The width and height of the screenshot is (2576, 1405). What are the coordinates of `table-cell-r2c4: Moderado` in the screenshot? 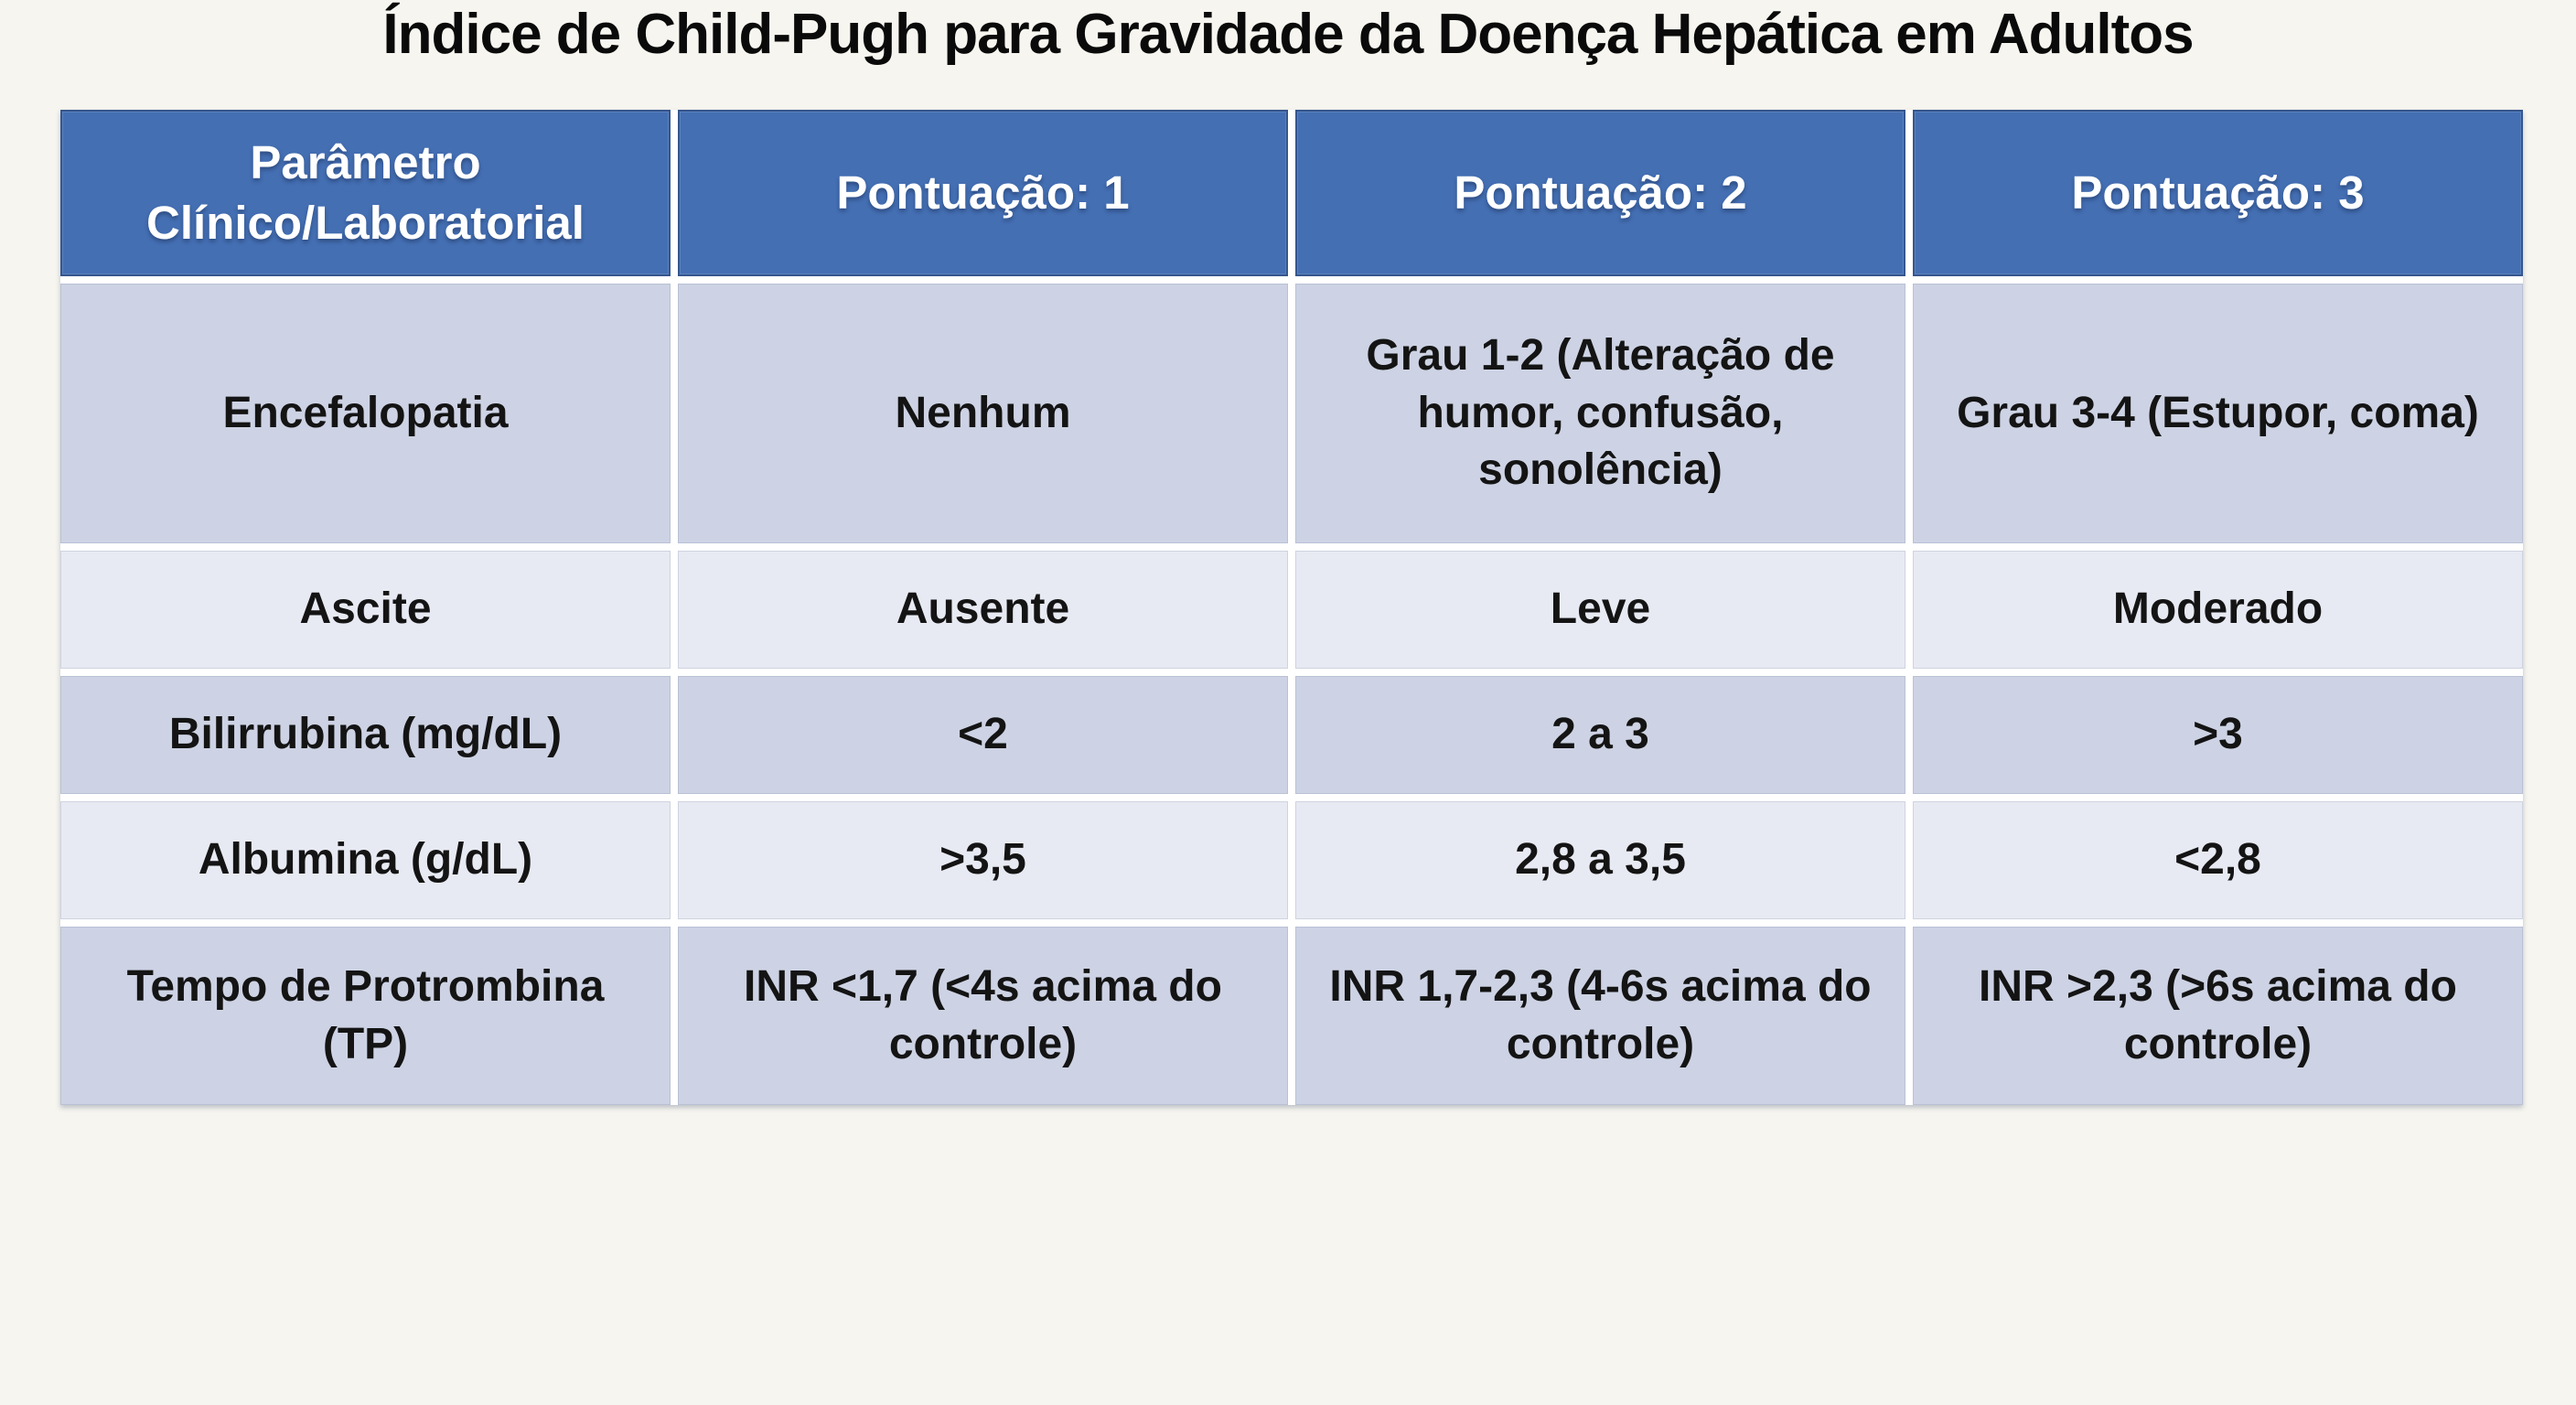 It's located at (2218, 610).